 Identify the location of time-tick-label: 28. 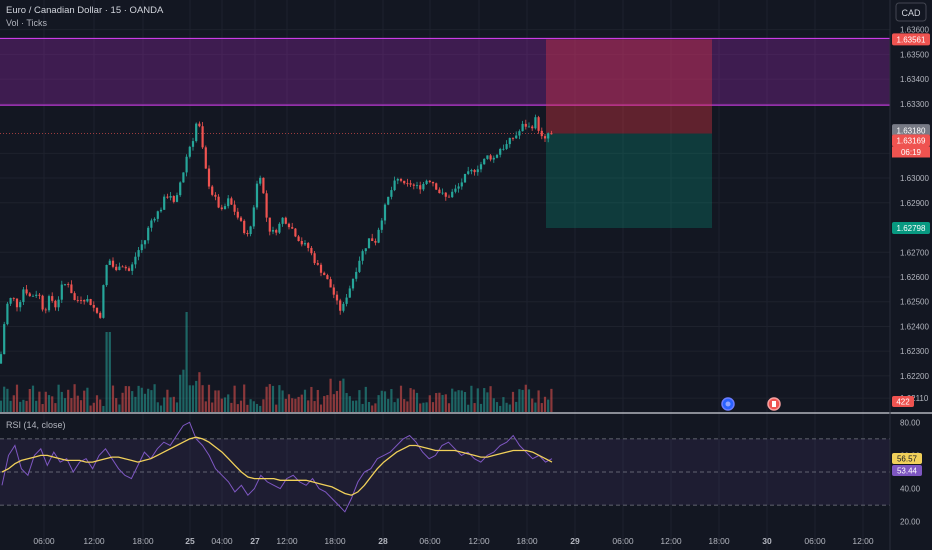
(383, 541).